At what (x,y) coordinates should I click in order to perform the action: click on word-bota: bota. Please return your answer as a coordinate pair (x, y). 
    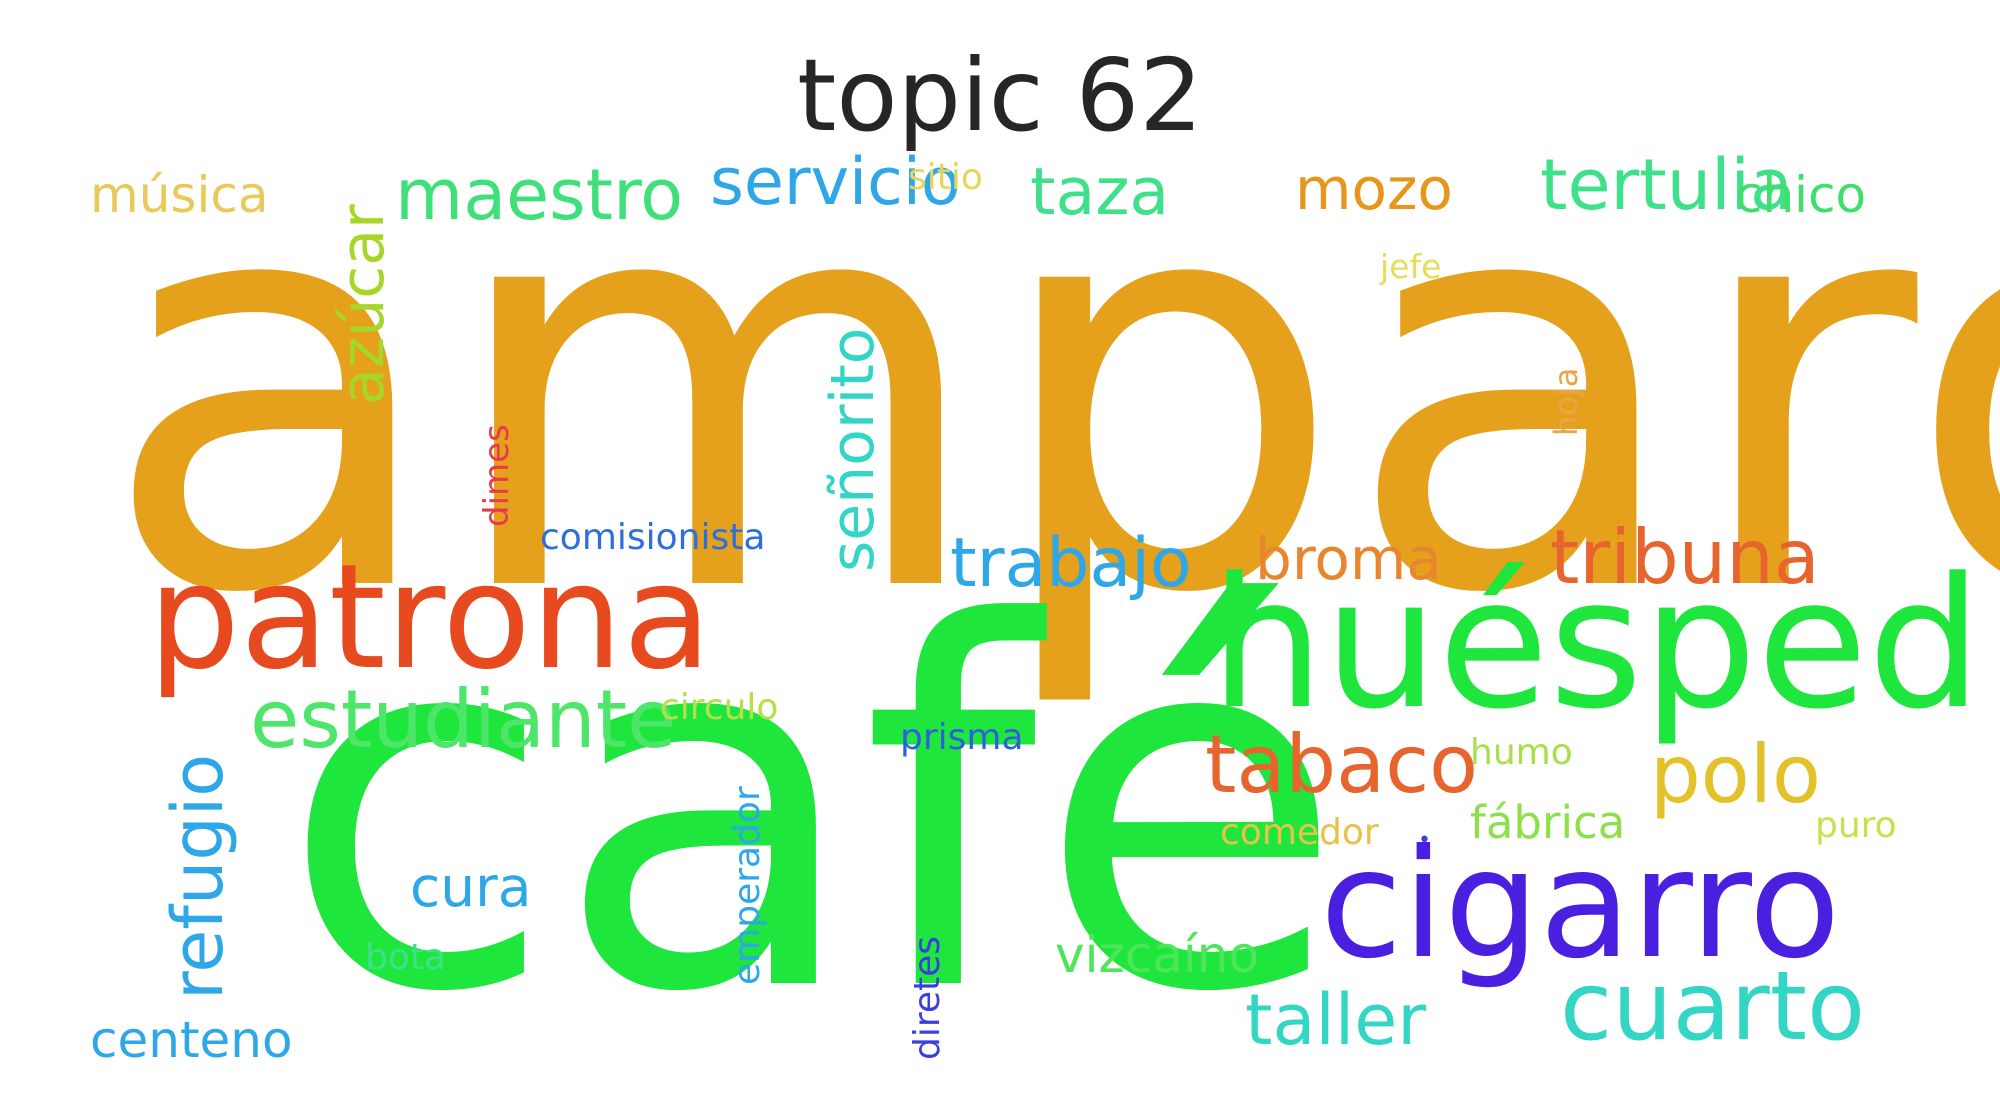
    Looking at the image, I should click on (406, 957).